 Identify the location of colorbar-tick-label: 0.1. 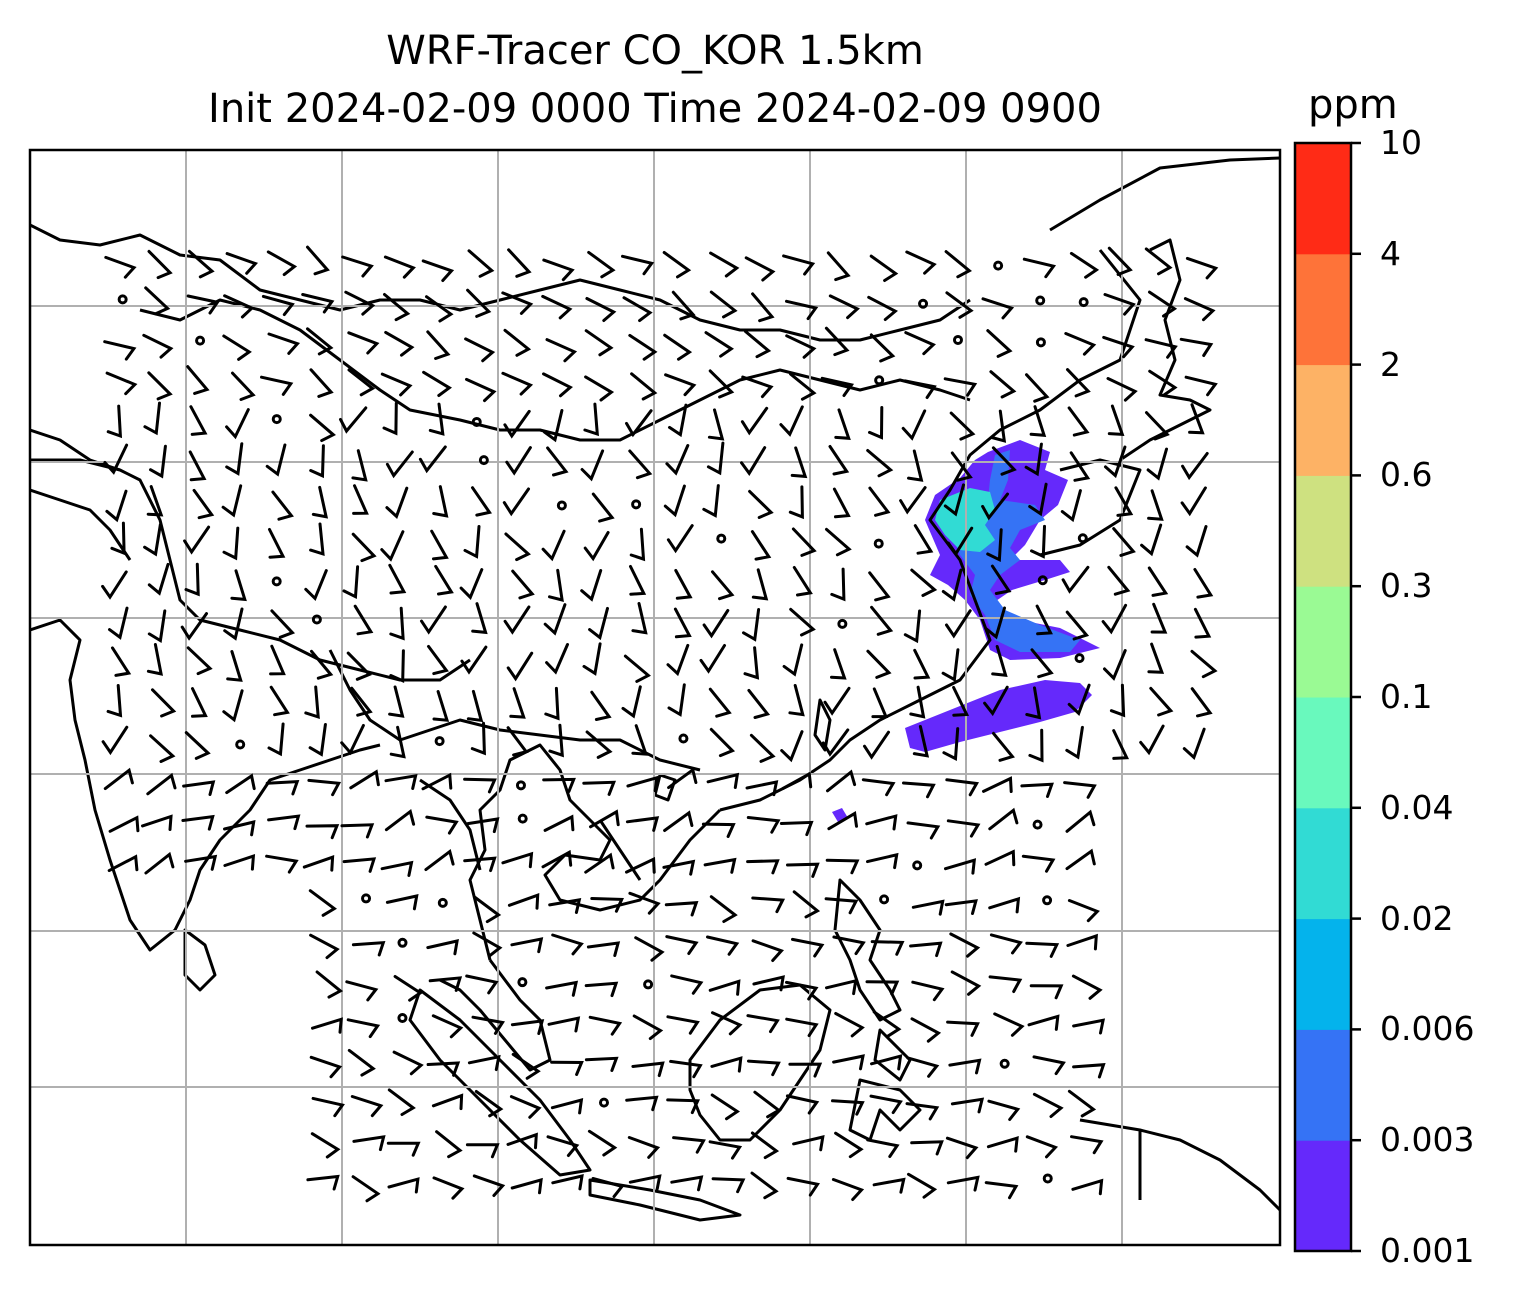
(1406, 696).